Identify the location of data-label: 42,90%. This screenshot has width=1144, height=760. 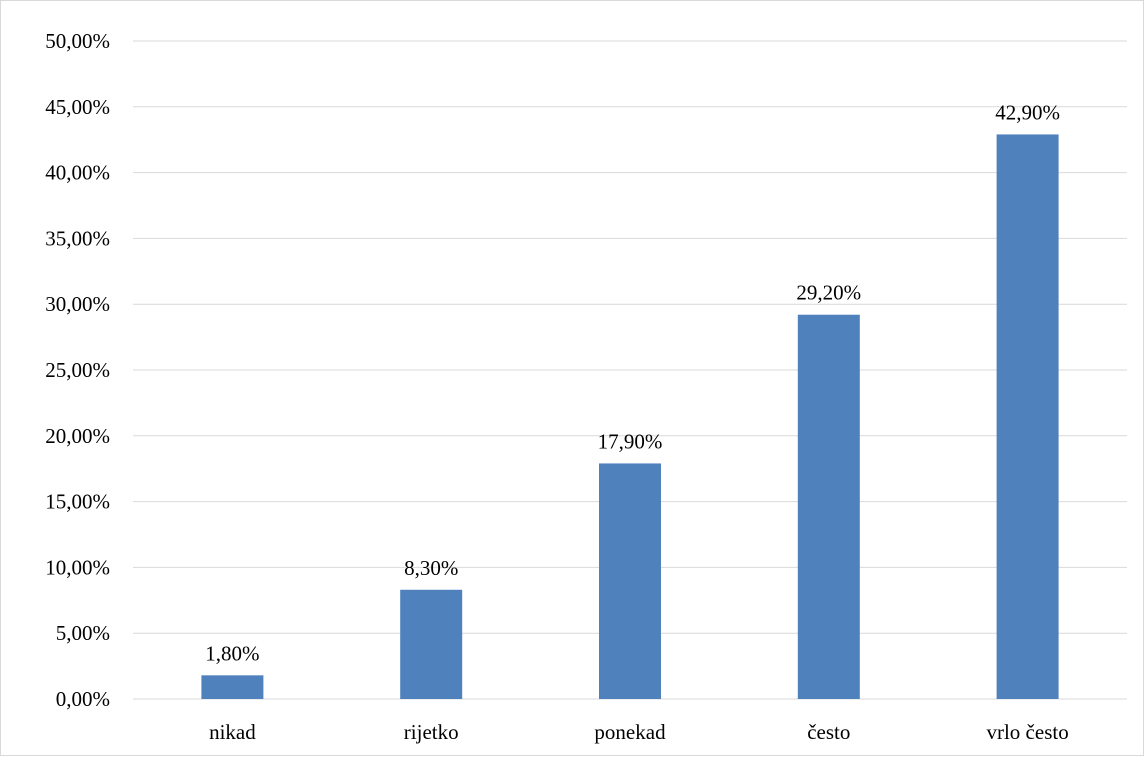
(1027, 112).